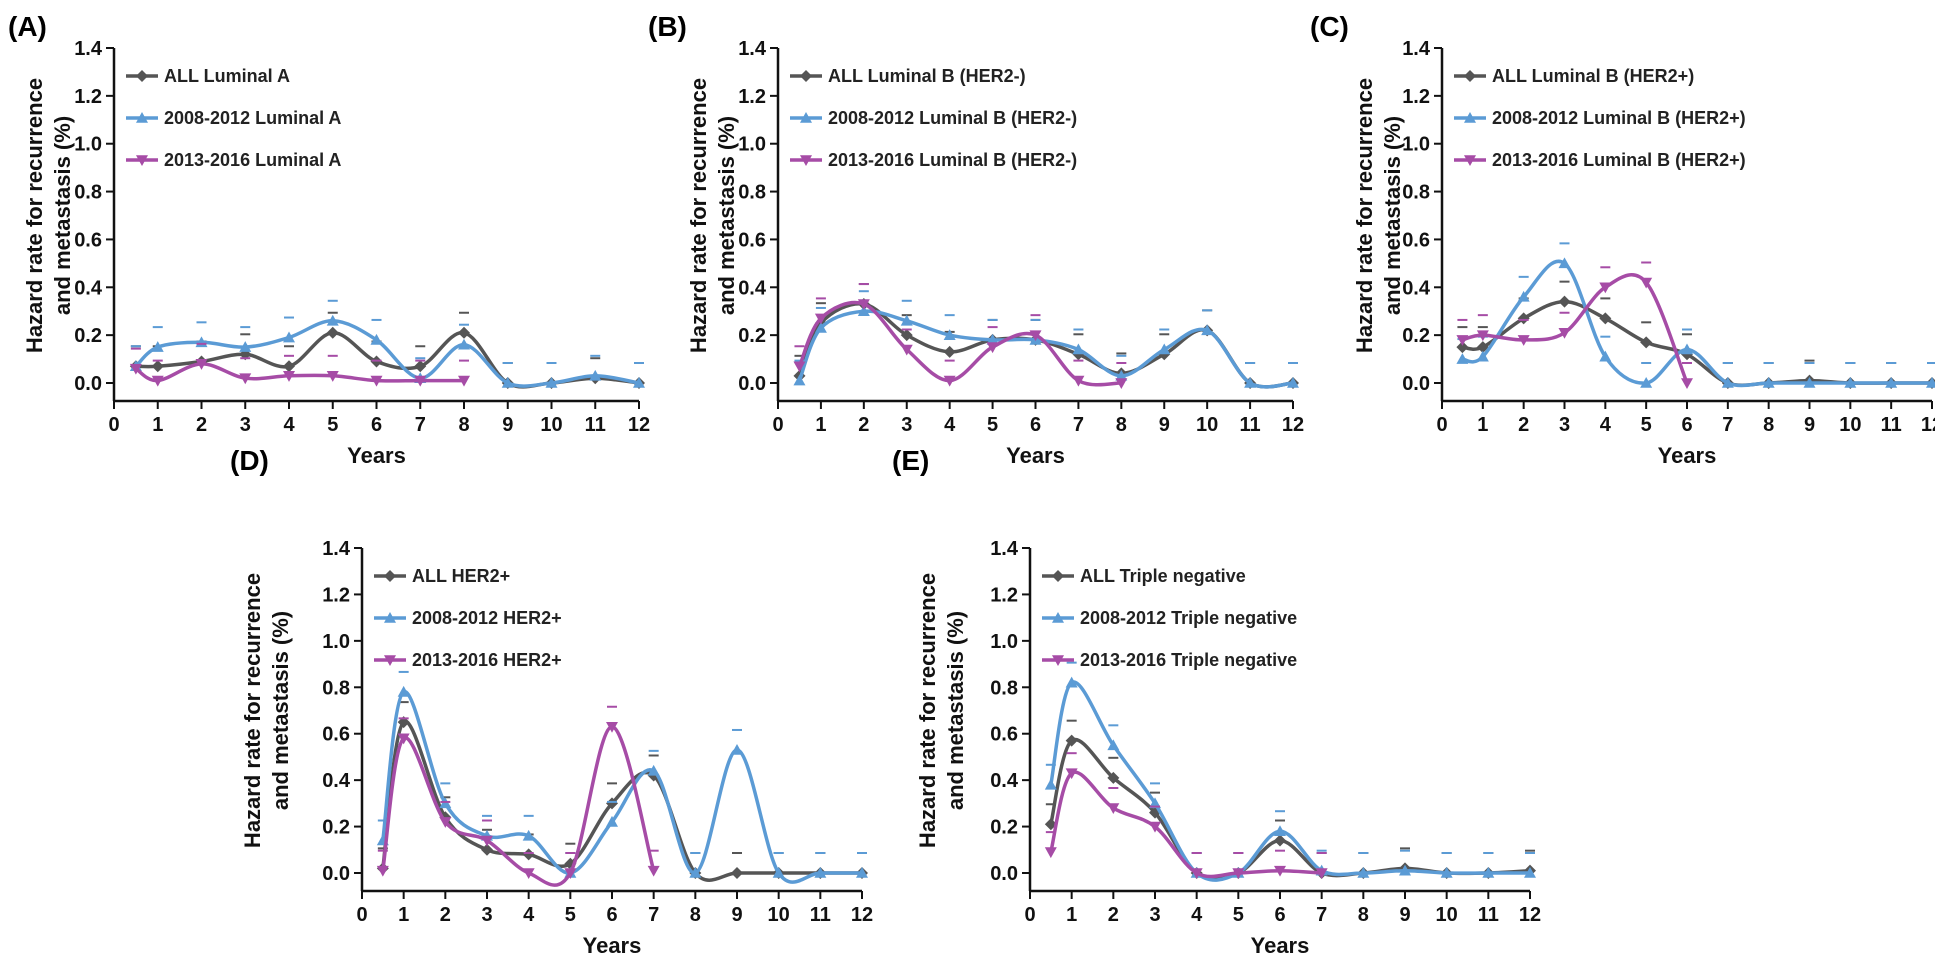  Describe the element at coordinates (612, 945) in the screenshot. I see `x-axis-title: Years` at that location.